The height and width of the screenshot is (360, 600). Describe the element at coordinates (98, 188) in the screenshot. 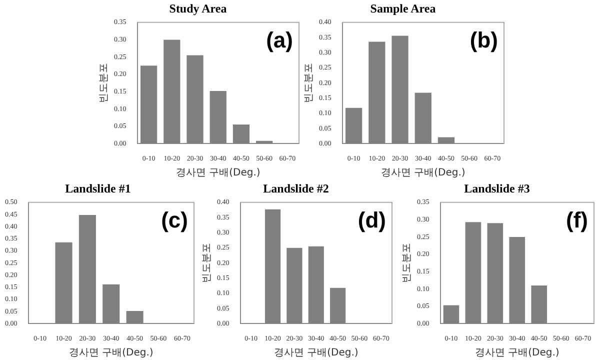

I see `chart-title: Landslide #1` at that location.